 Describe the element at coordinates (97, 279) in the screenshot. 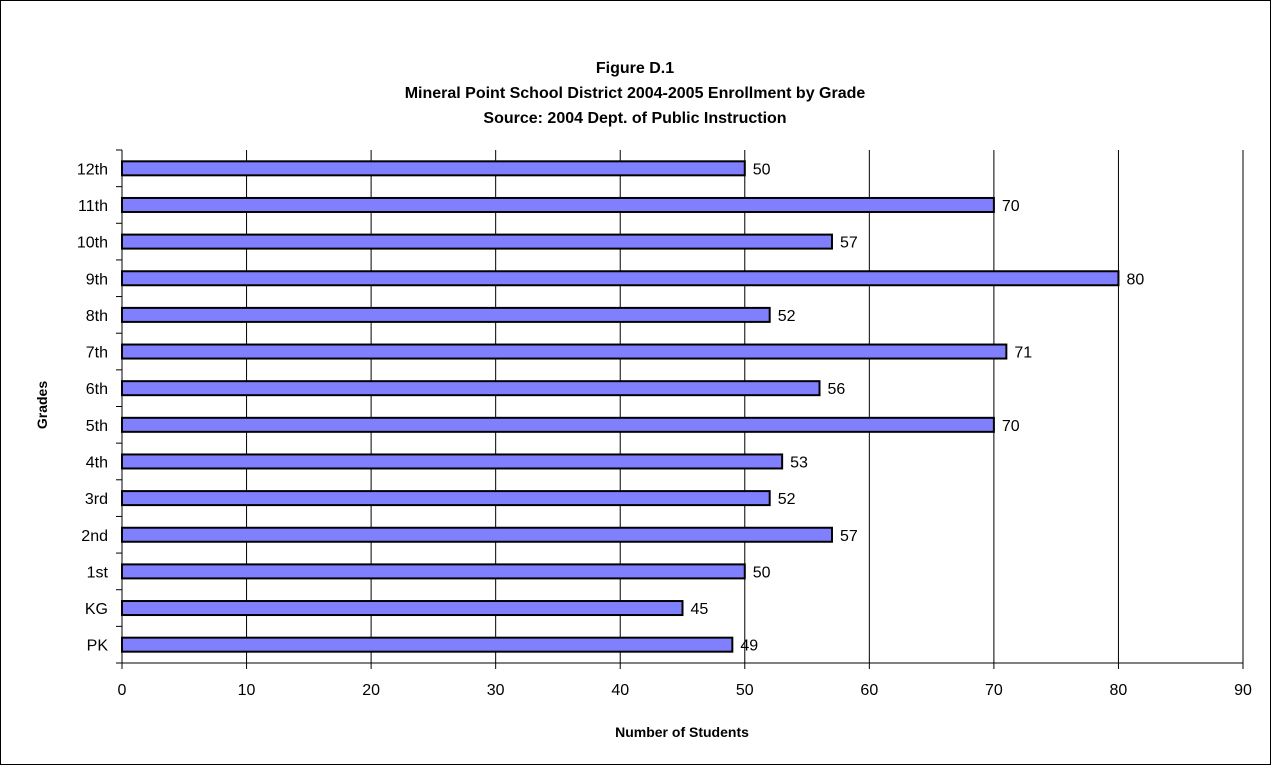

I see `y-tick-label: 9th` at that location.